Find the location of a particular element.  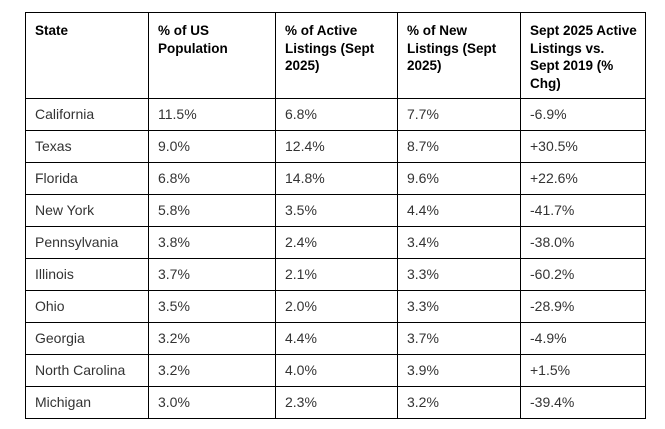

value-cell: -6.9% is located at coordinates (583, 115).